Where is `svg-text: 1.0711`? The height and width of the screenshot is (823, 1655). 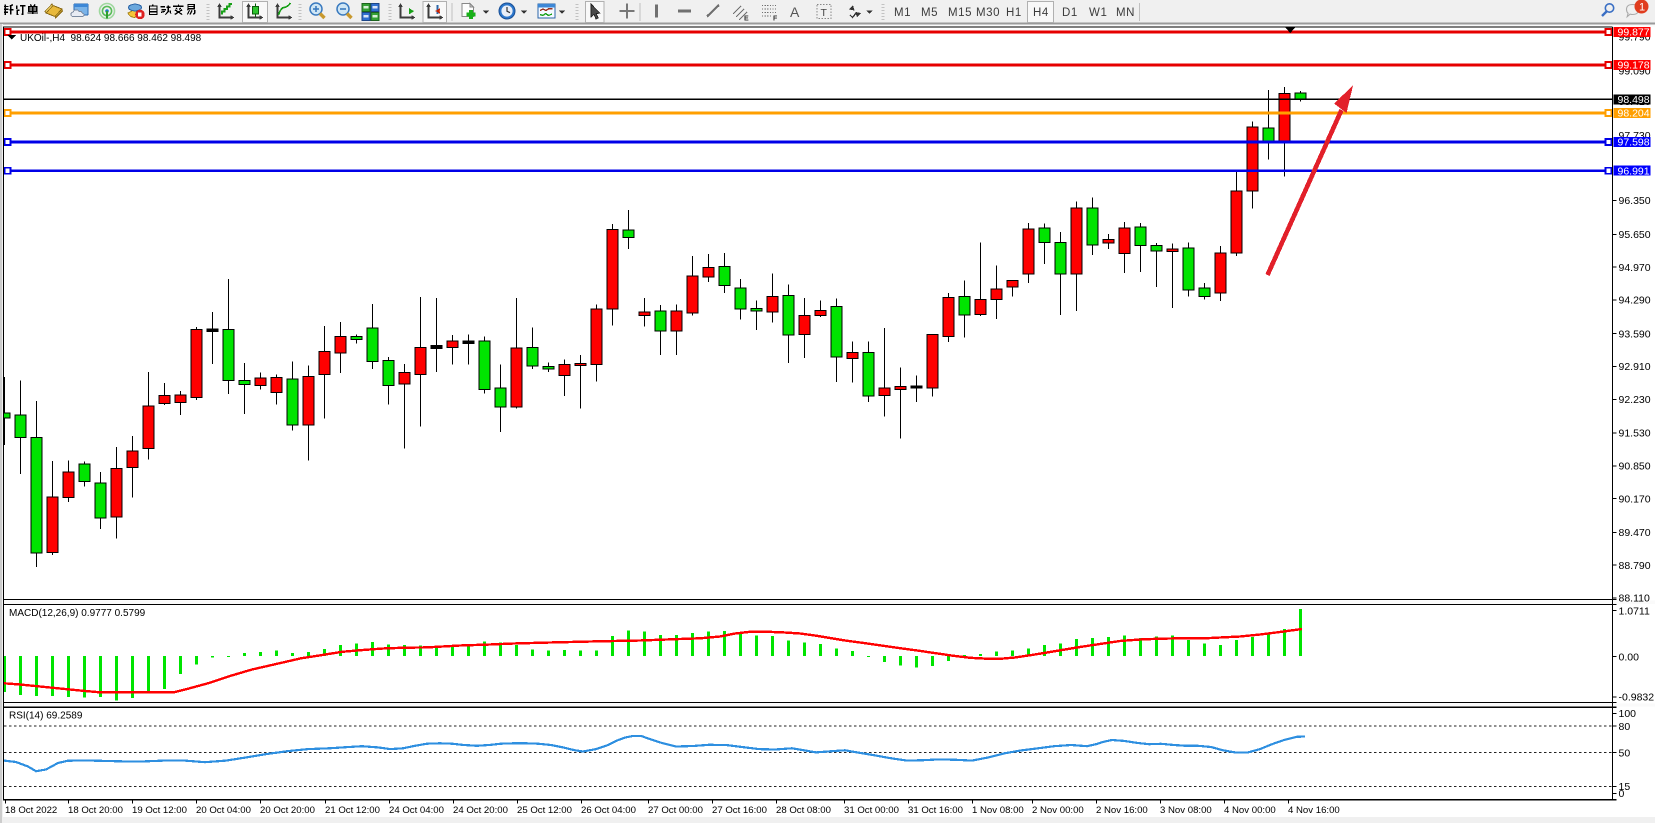
svg-text: 1.0711 is located at coordinates (1634, 611).